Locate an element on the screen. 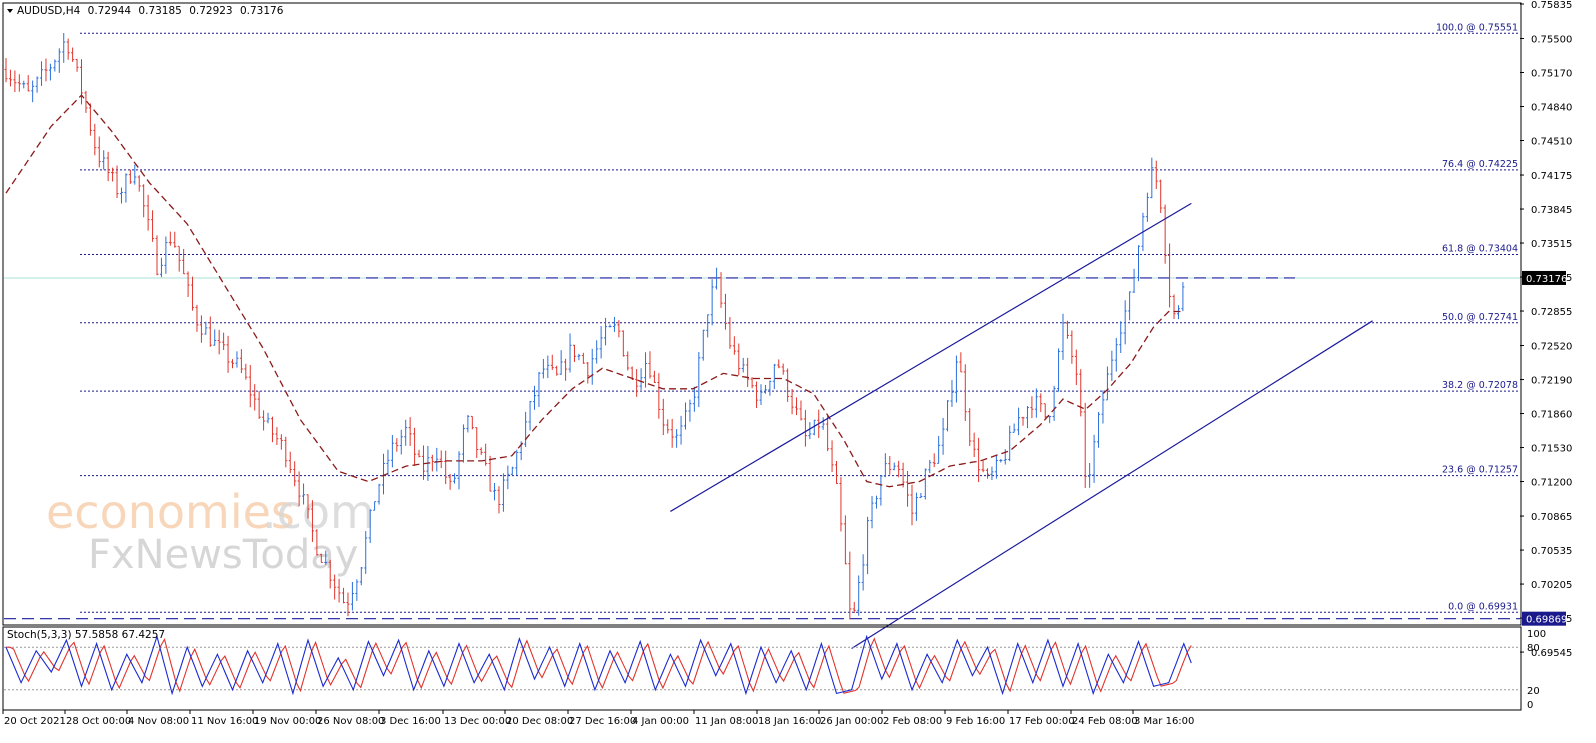  price-tick-label: 0.73845 is located at coordinates (1551, 210).